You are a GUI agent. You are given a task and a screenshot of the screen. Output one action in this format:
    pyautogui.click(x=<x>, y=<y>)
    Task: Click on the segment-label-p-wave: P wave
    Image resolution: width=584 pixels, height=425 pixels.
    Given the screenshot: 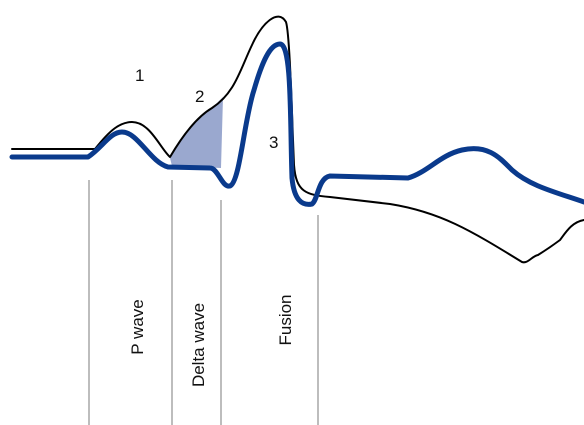 What is the action you would take?
    pyautogui.click(x=137, y=326)
    